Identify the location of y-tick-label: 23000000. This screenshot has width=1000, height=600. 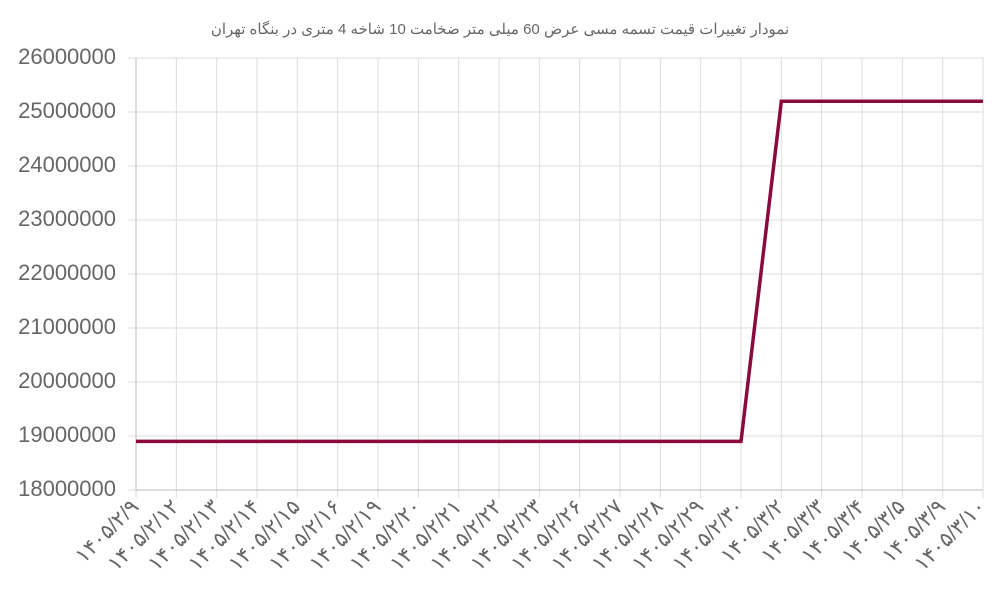
(67, 218).